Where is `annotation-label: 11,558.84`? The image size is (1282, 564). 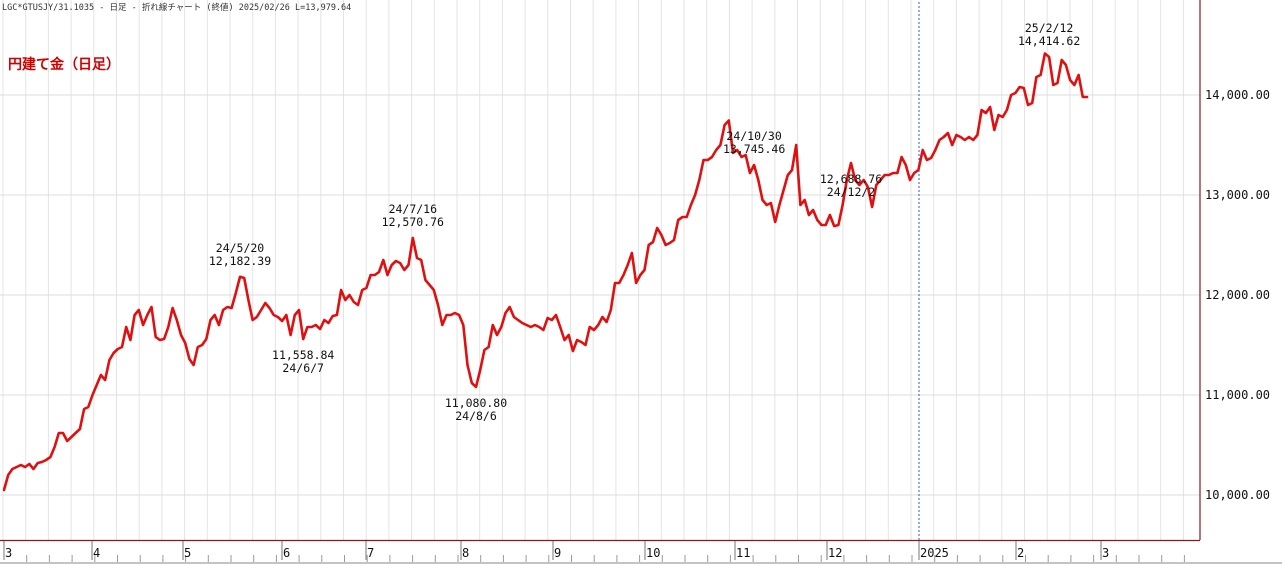
annotation-label: 11,558.84 is located at coordinates (303, 355).